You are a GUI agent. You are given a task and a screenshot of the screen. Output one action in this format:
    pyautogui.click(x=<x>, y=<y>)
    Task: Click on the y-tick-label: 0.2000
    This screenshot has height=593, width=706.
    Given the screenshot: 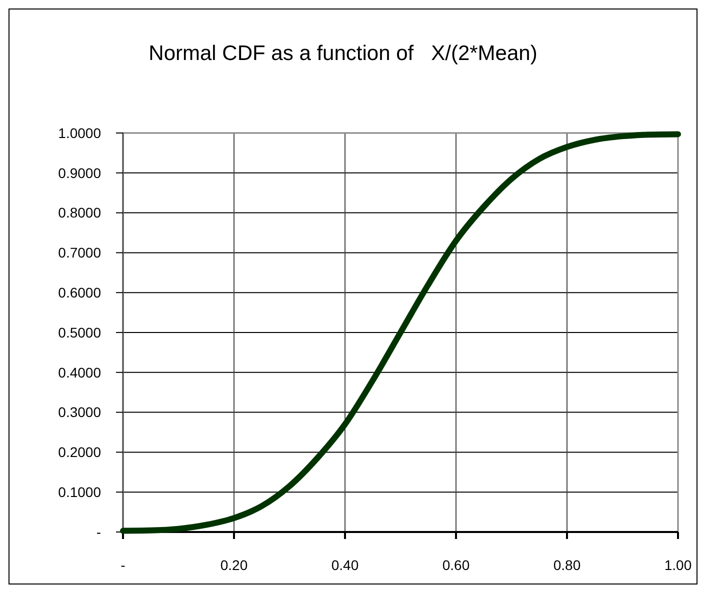 What is the action you would take?
    pyautogui.click(x=80, y=452)
    